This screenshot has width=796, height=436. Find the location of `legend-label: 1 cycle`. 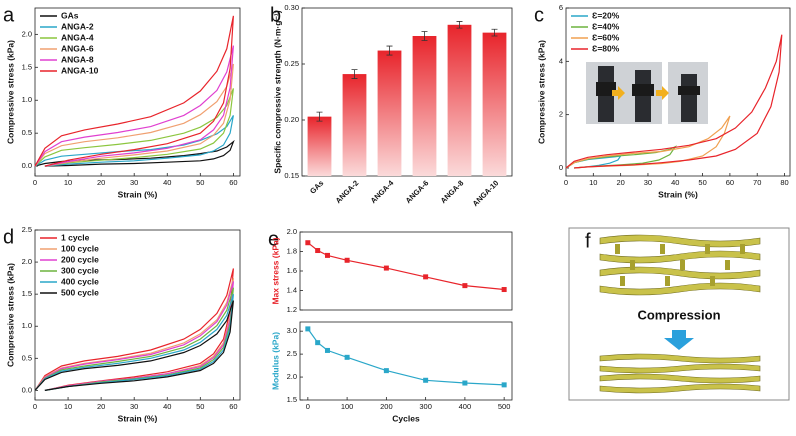

legend-label: 1 cycle is located at coordinates (75, 237).